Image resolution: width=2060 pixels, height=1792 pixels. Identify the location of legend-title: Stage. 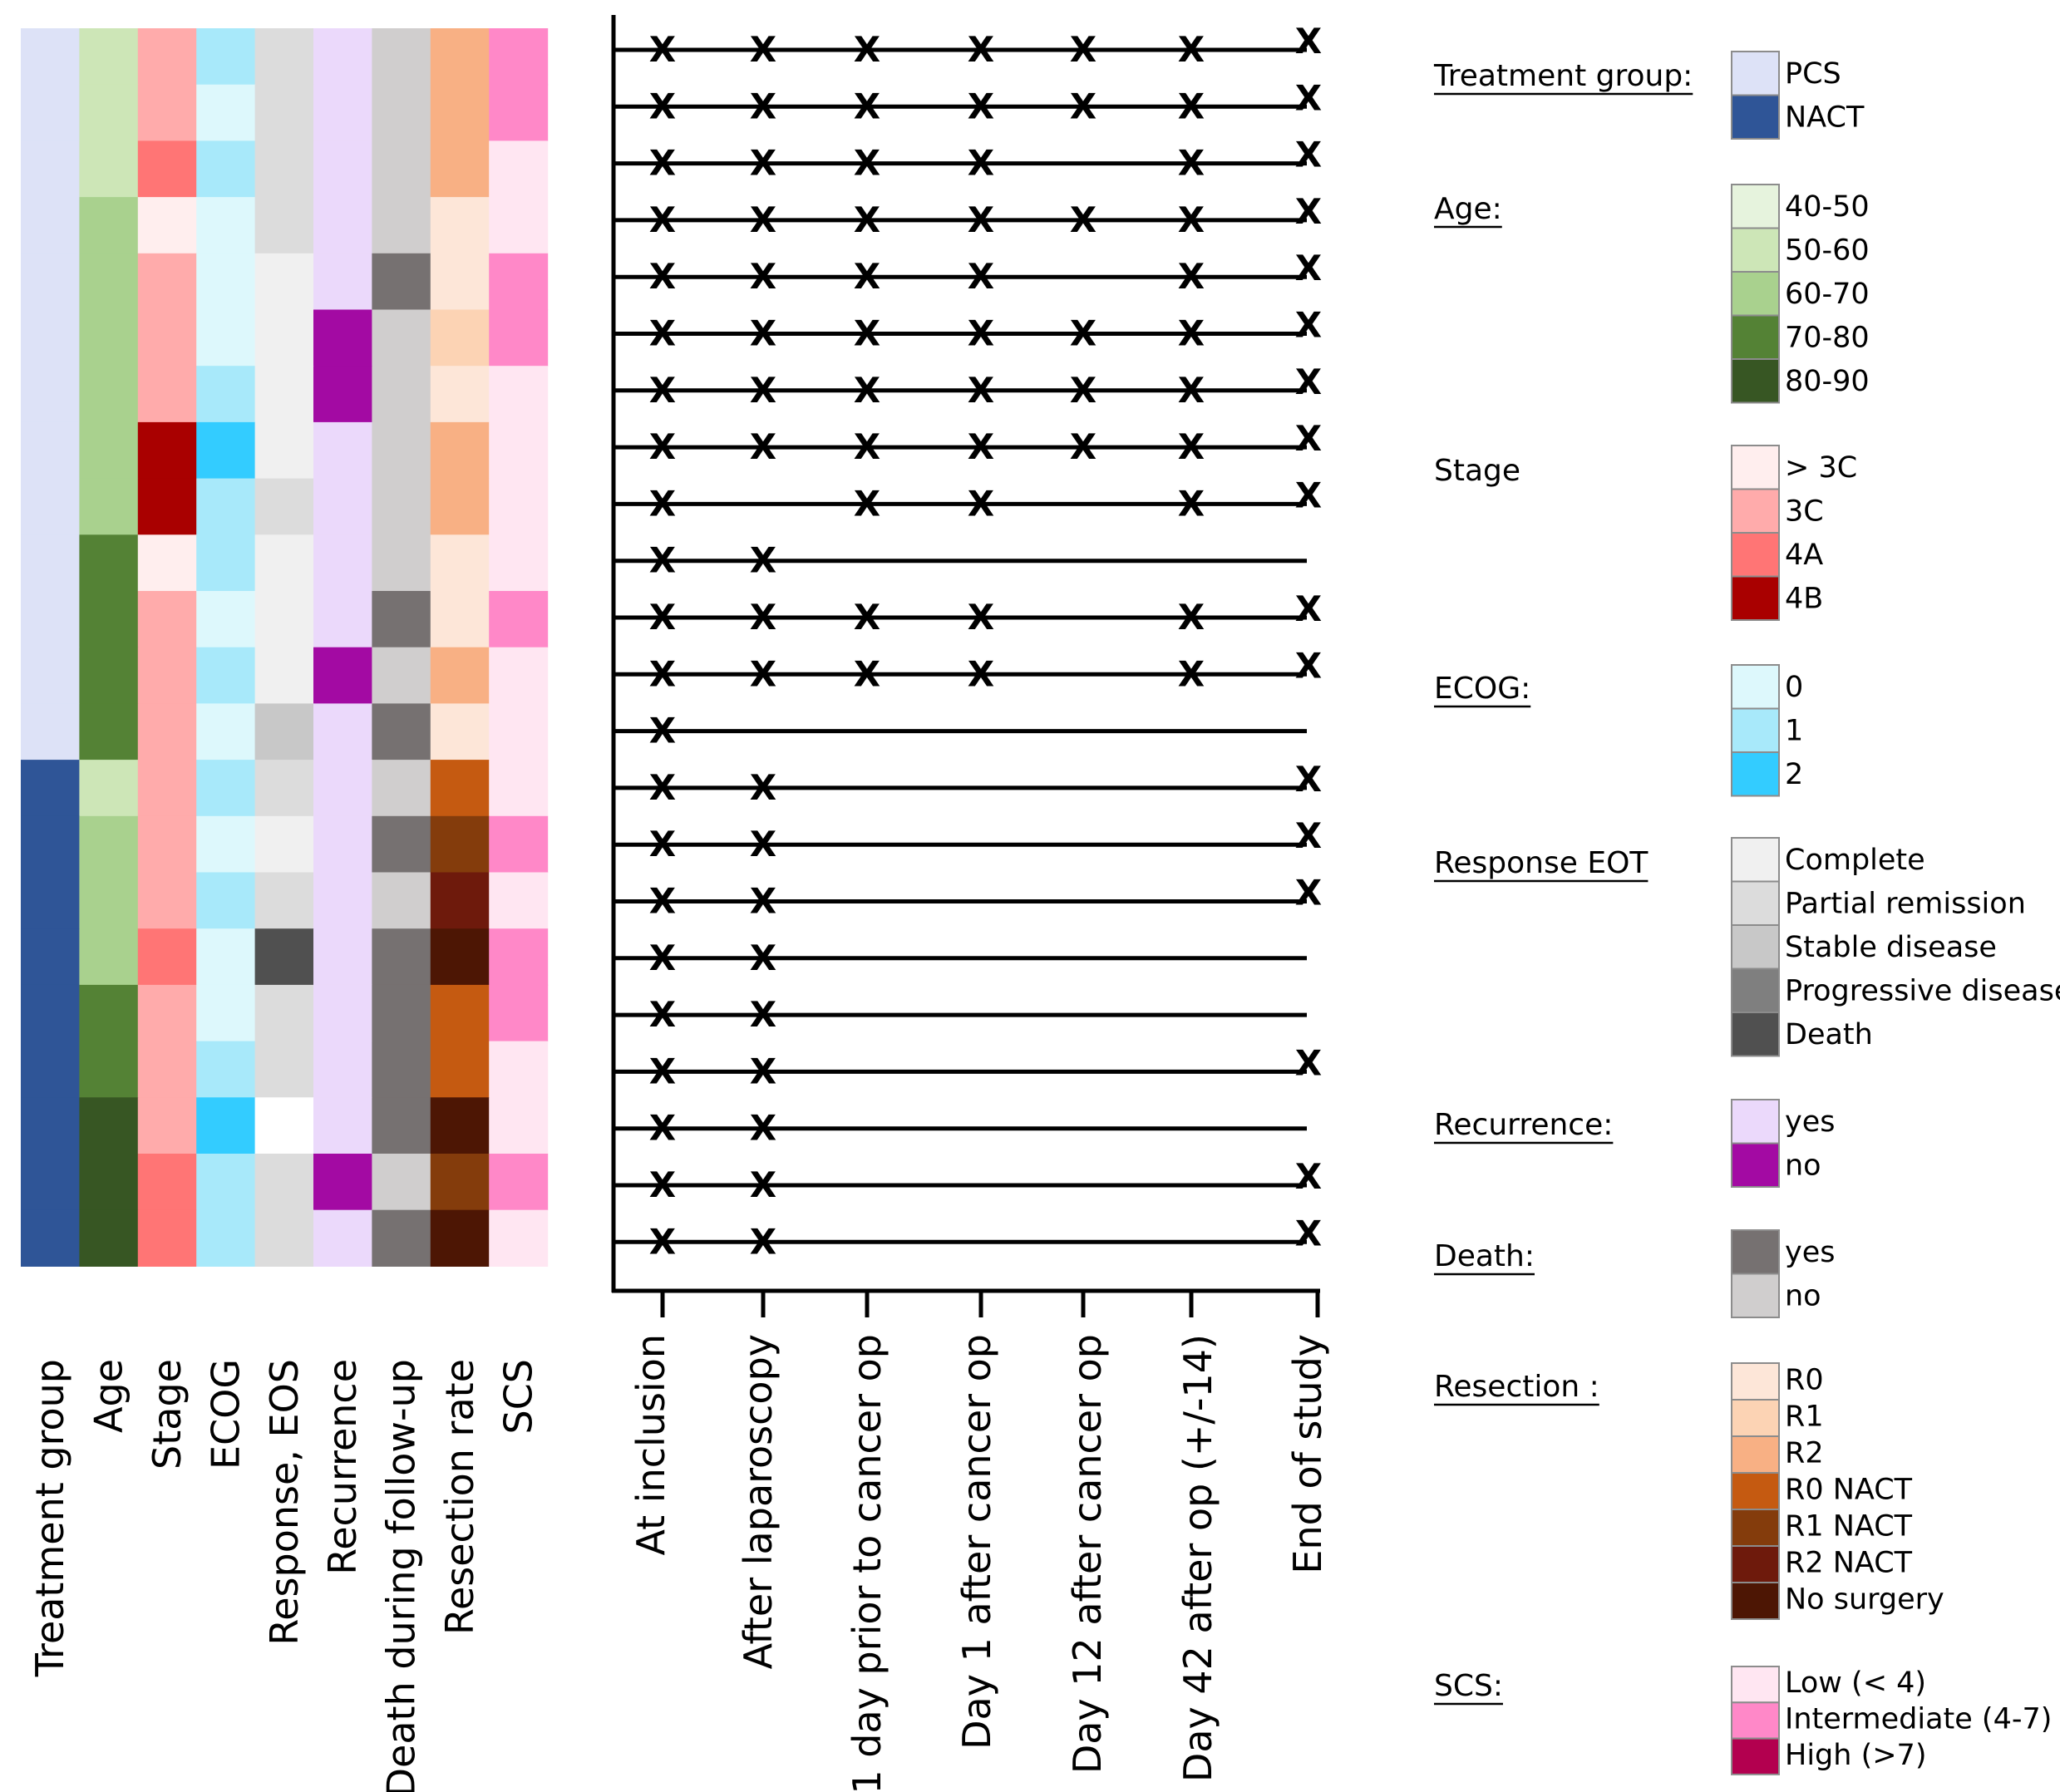
(1477, 471).